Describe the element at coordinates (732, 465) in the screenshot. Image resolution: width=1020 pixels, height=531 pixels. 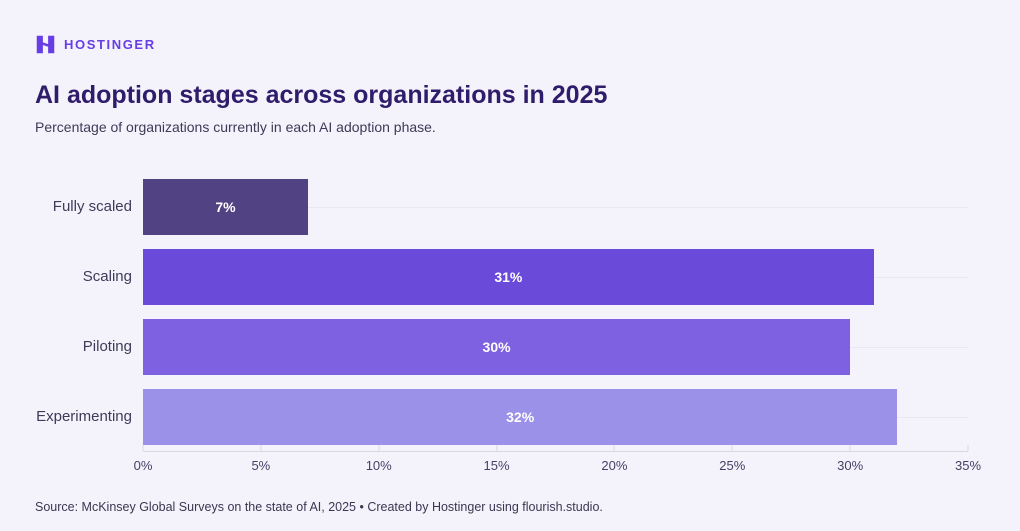
I see `axis-tick-label: 25%` at that location.